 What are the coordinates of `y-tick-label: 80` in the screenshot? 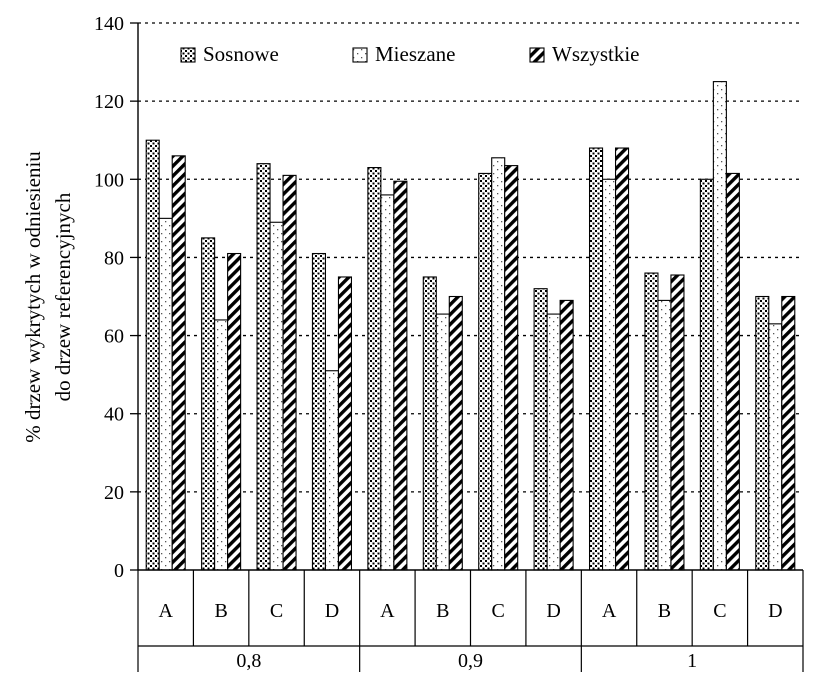 It's located at (114, 258).